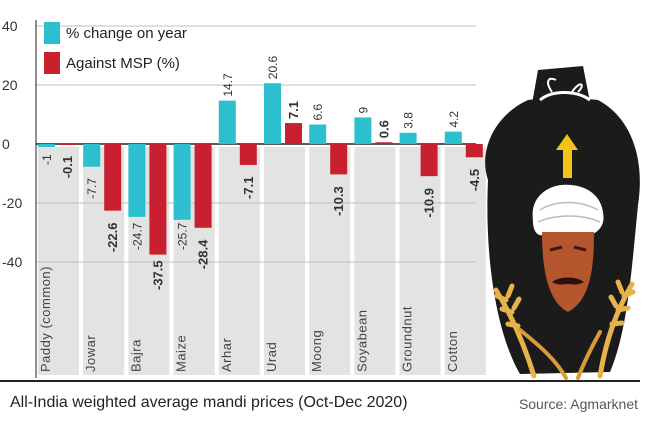 This screenshot has height=445, width=660. Describe the element at coordinates (45, 319) in the screenshot. I see `category-label: Paddy (common)` at that location.